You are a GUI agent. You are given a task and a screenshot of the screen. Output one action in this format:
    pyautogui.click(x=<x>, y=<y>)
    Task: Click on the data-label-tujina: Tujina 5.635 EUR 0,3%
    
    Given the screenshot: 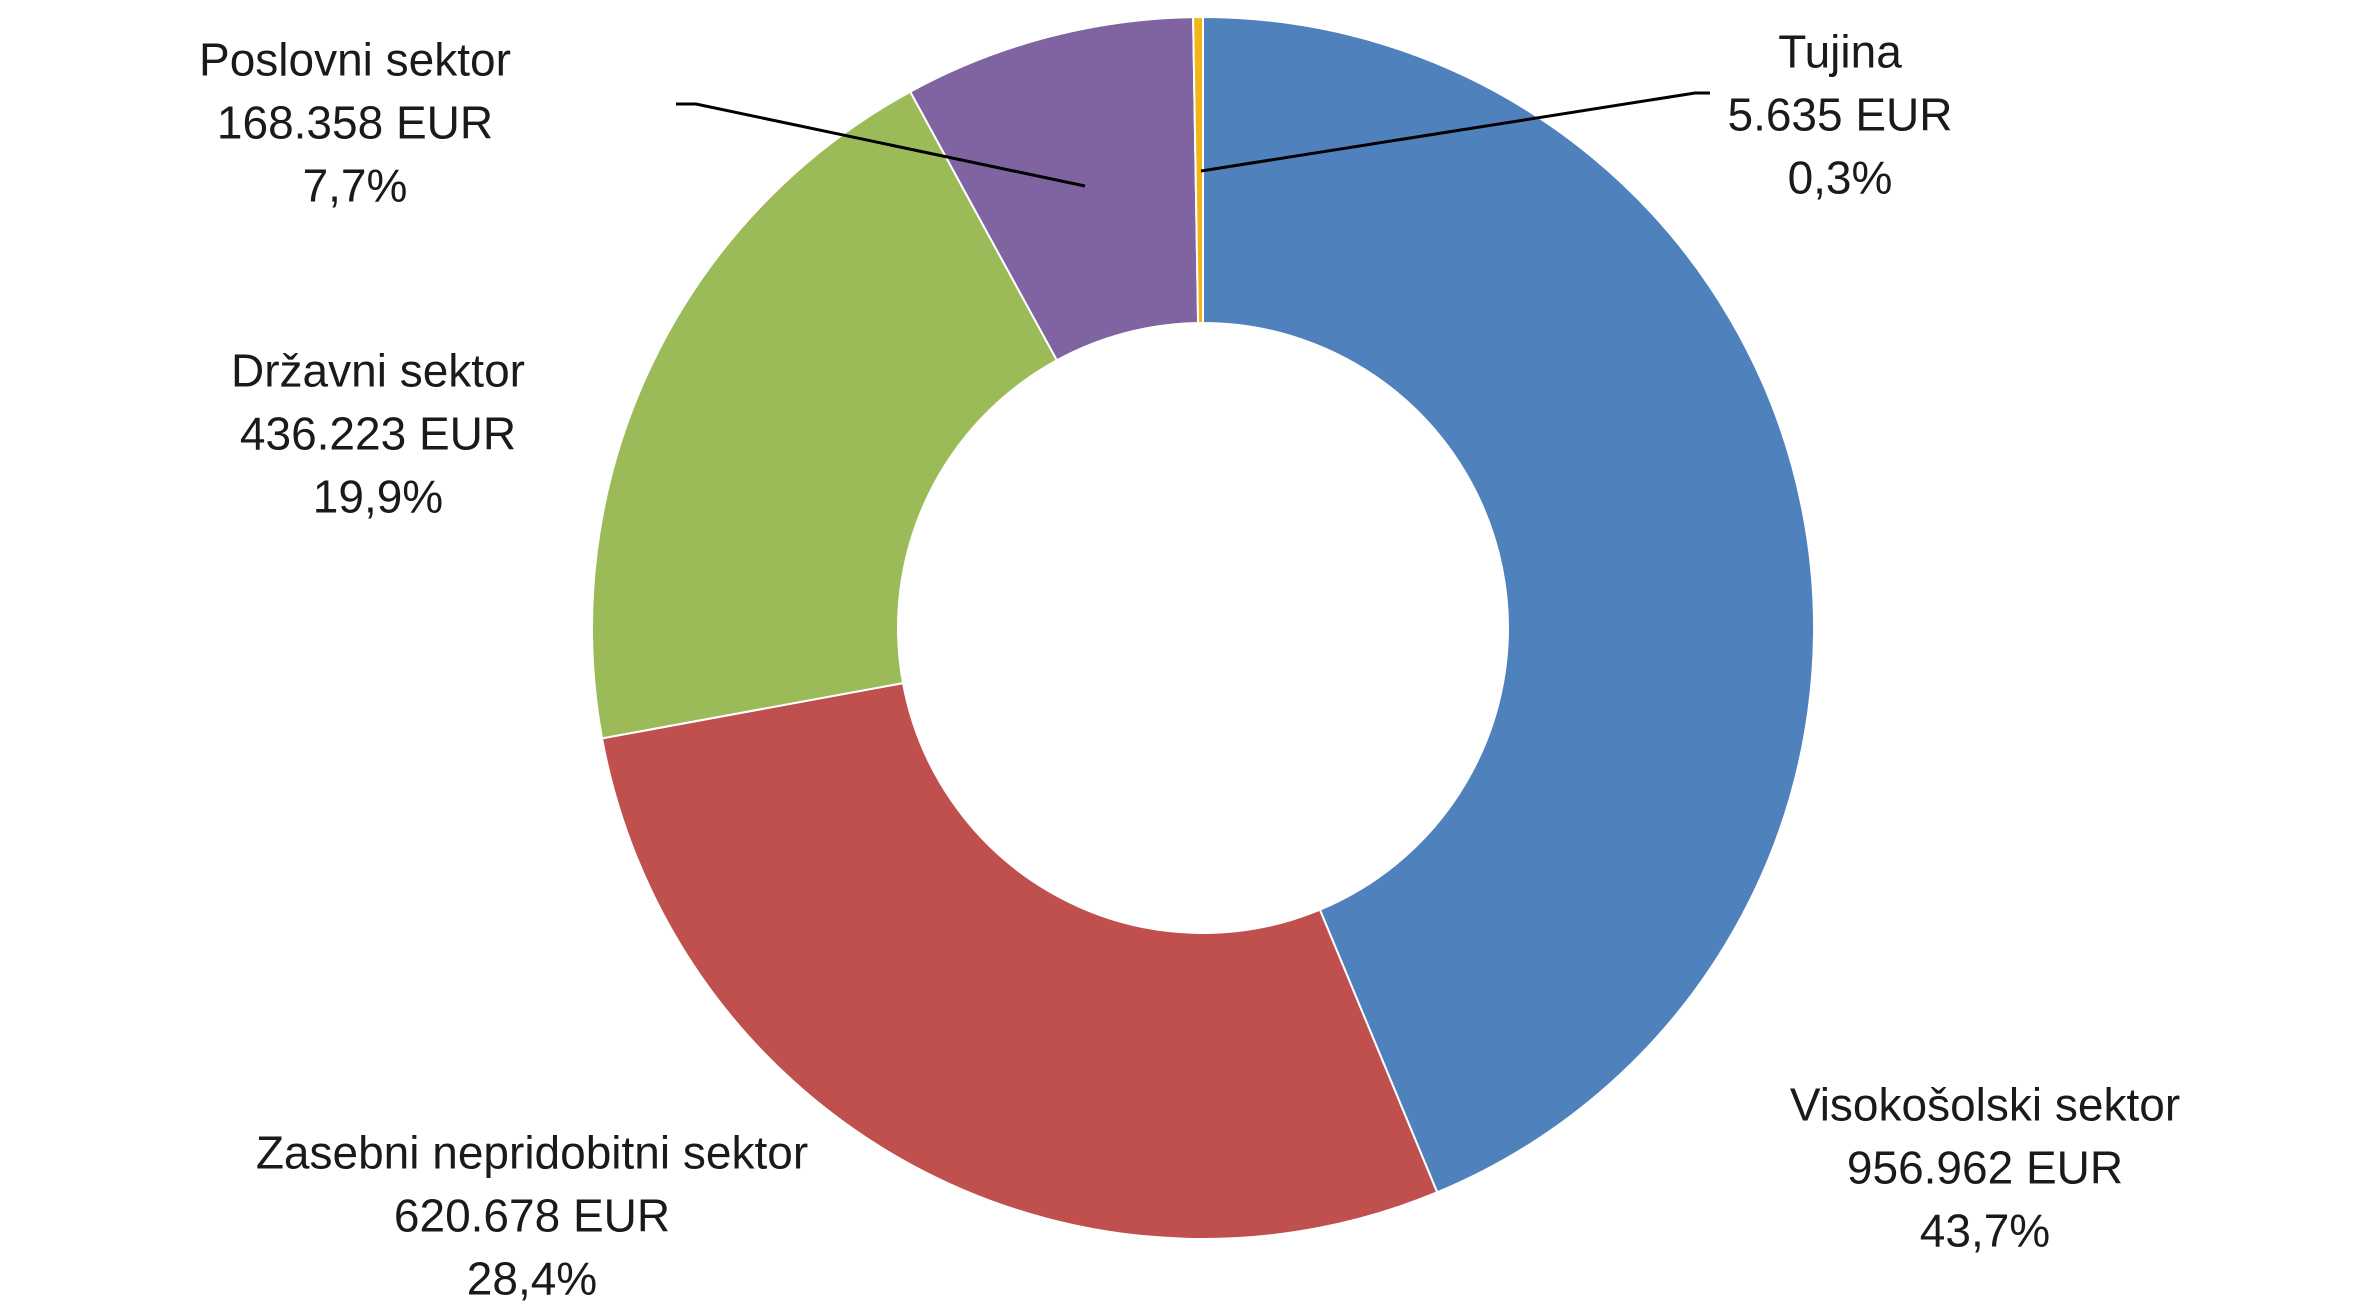 What is the action you would take?
    pyautogui.click(x=1839, y=115)
    